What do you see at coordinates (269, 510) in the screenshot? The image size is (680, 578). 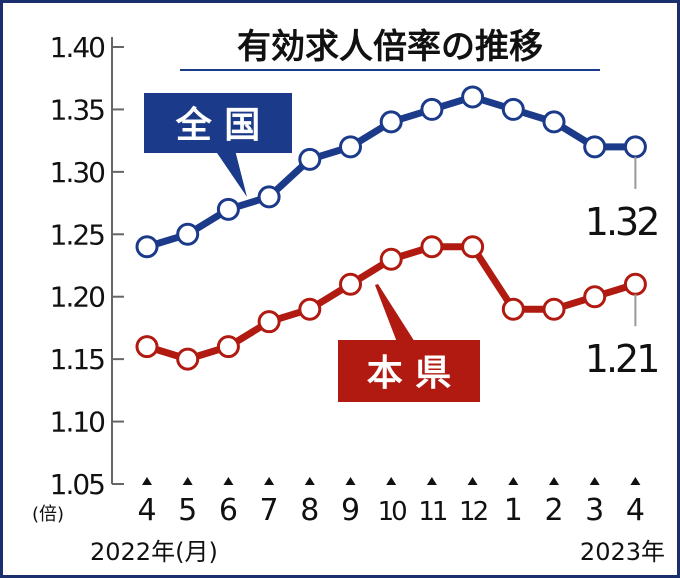 I see `x-tick-label: 7` at bounding box center [269, 510].